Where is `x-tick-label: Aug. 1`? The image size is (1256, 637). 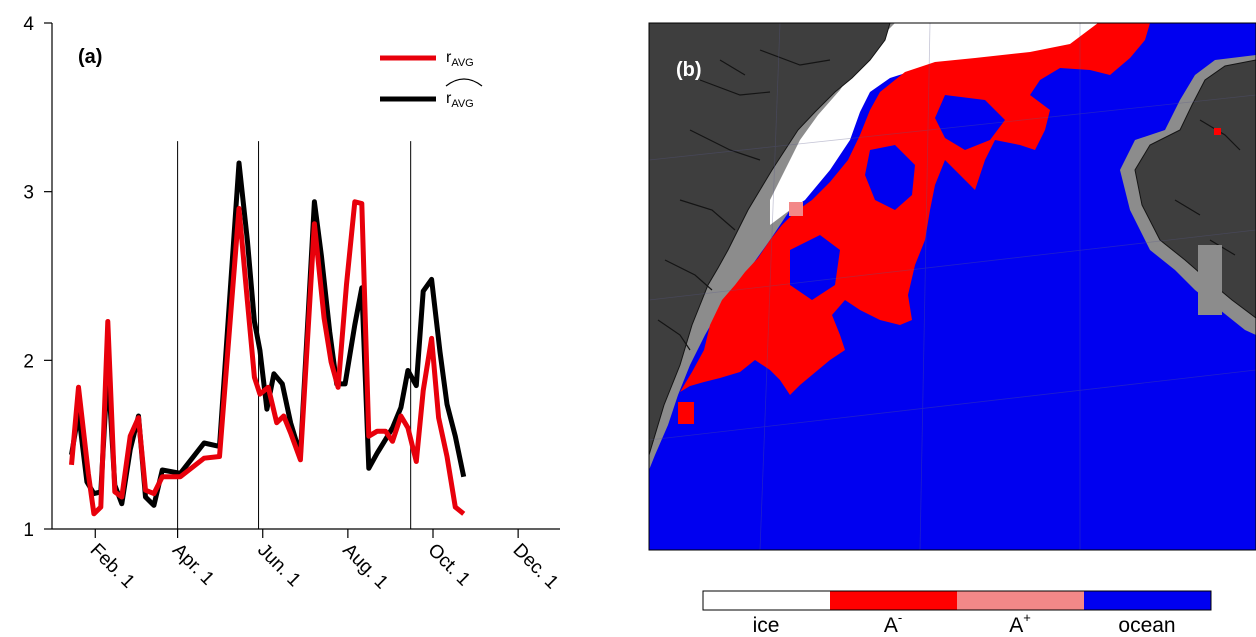
x-tick-label: Aug. 1 is located at coordinates (365, 567).